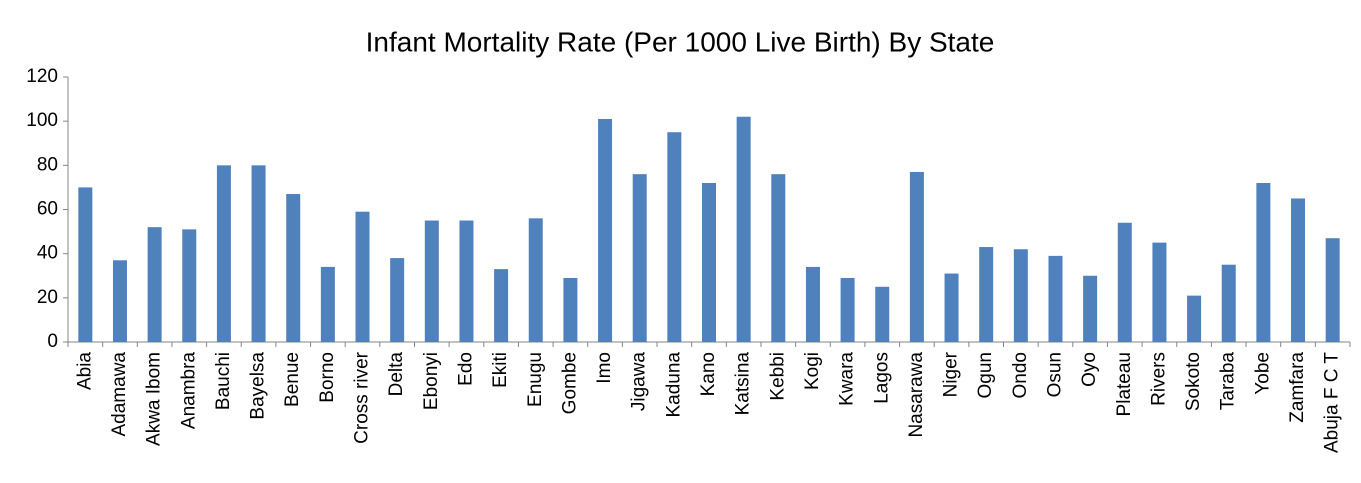 The image size is (1361, 483). What do you see at coordinates (1124, 384) in the screenshot?
I see `x-tick-label: Plateau` at bounding box center [1124, 384].